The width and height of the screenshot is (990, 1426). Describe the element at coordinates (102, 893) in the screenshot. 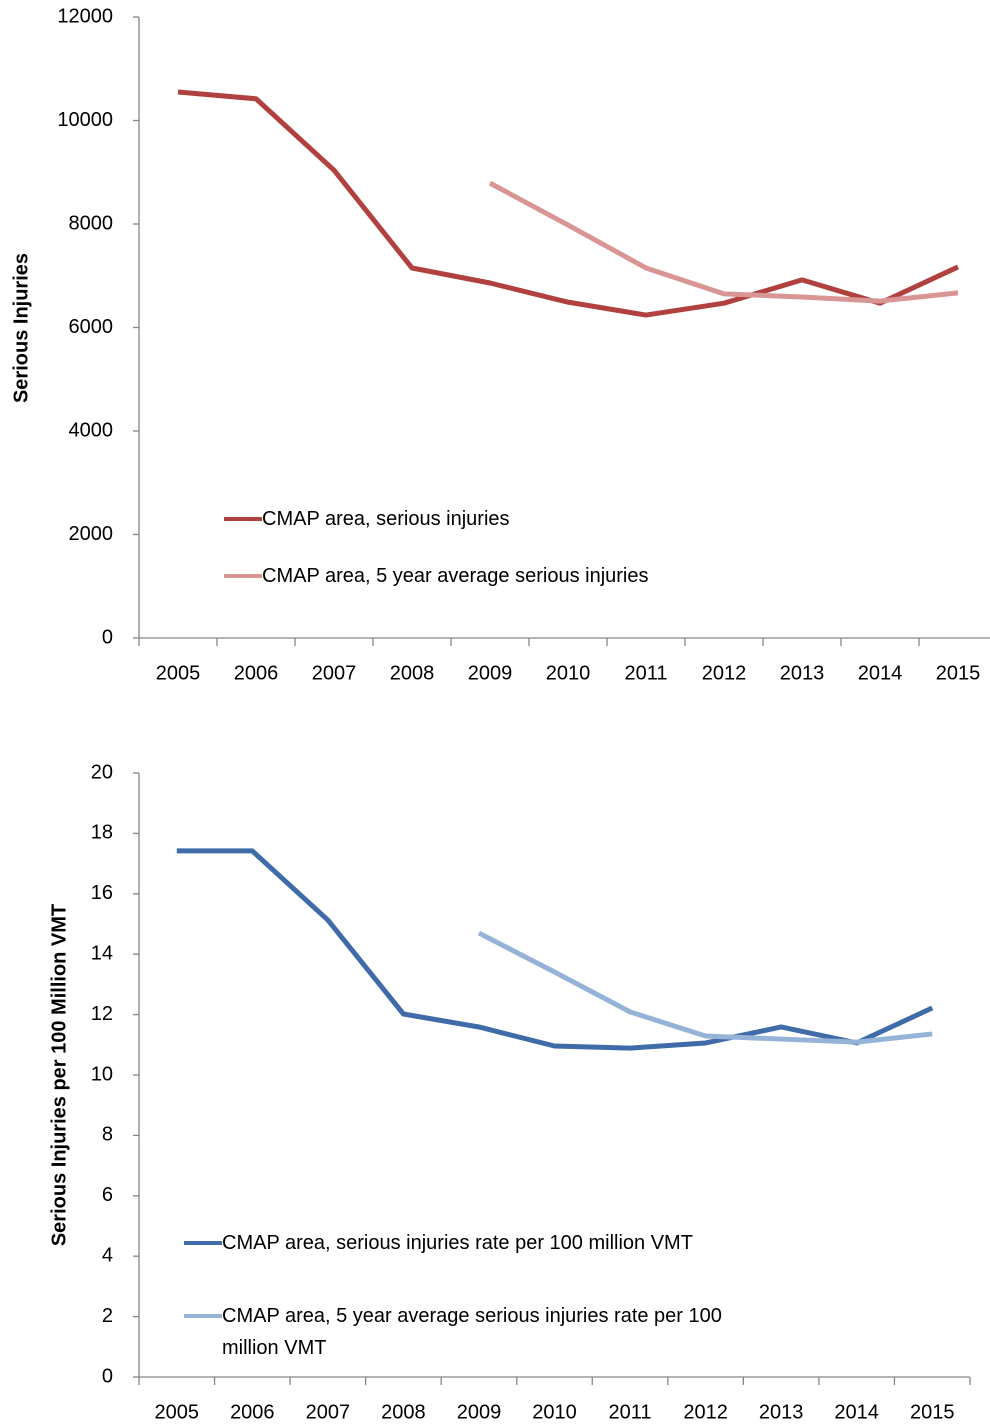

I see `y-tick-label: 16` at that location.